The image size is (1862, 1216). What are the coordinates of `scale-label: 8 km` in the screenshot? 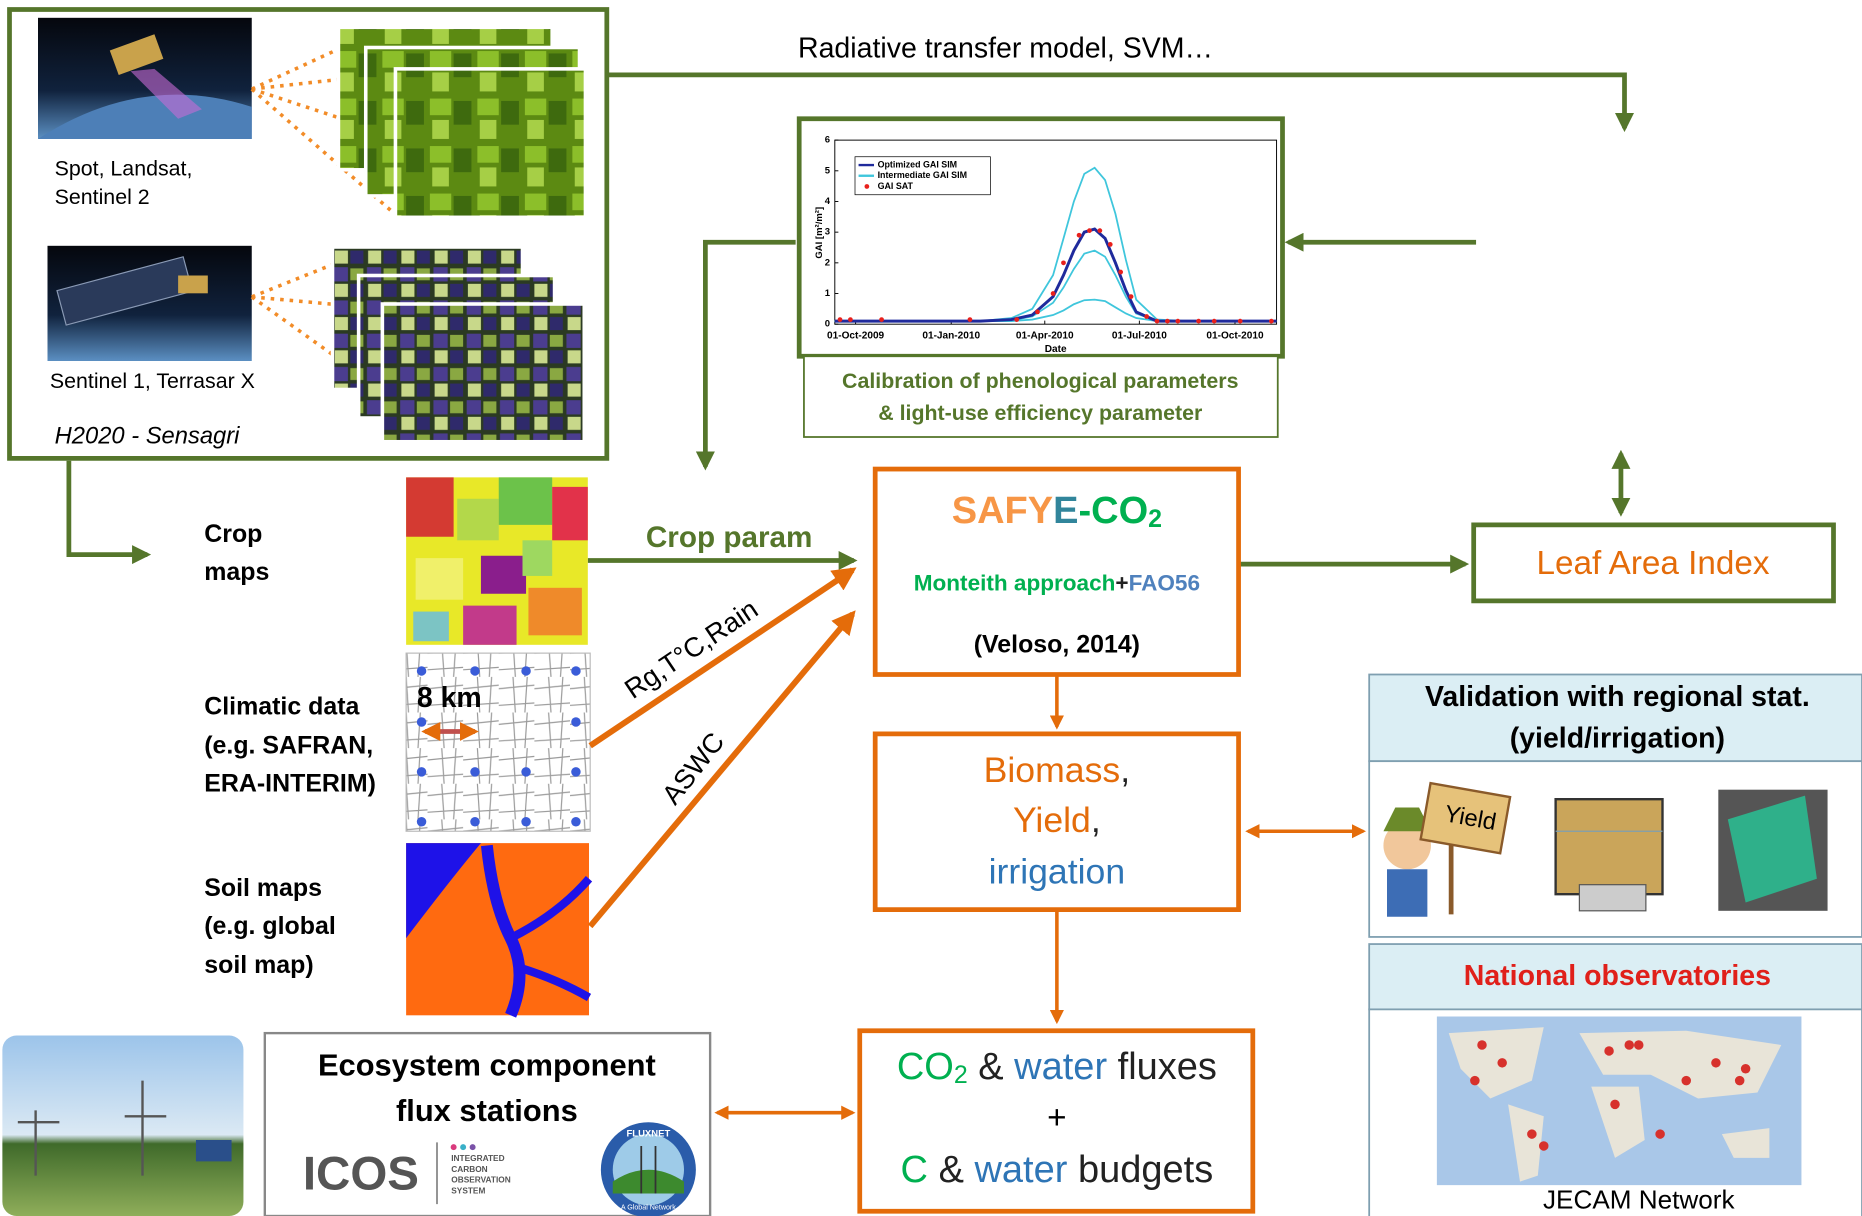 It's located at (449, 698).